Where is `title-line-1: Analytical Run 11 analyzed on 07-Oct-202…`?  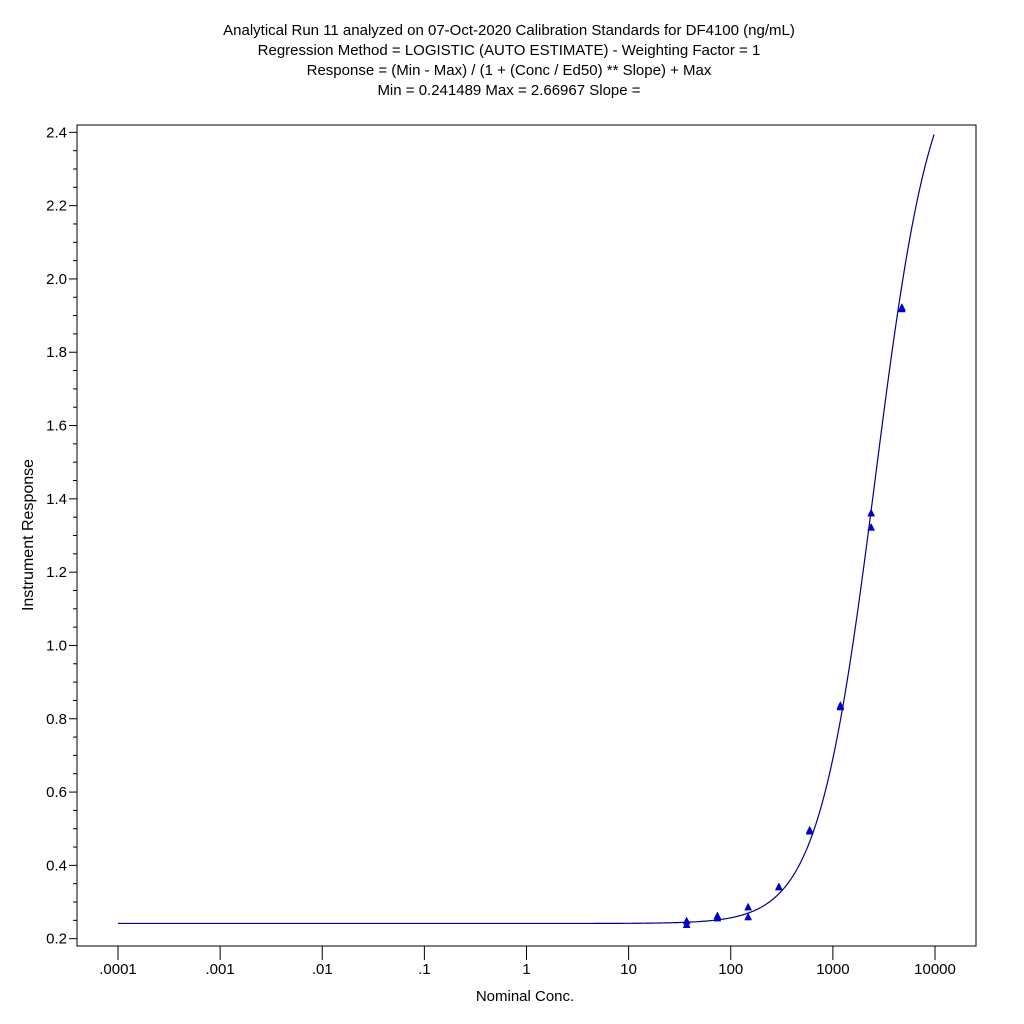 title-line-1: Analytical Run 11 analyzed on 07-Oct-202… is located at coordinates (509, 30).